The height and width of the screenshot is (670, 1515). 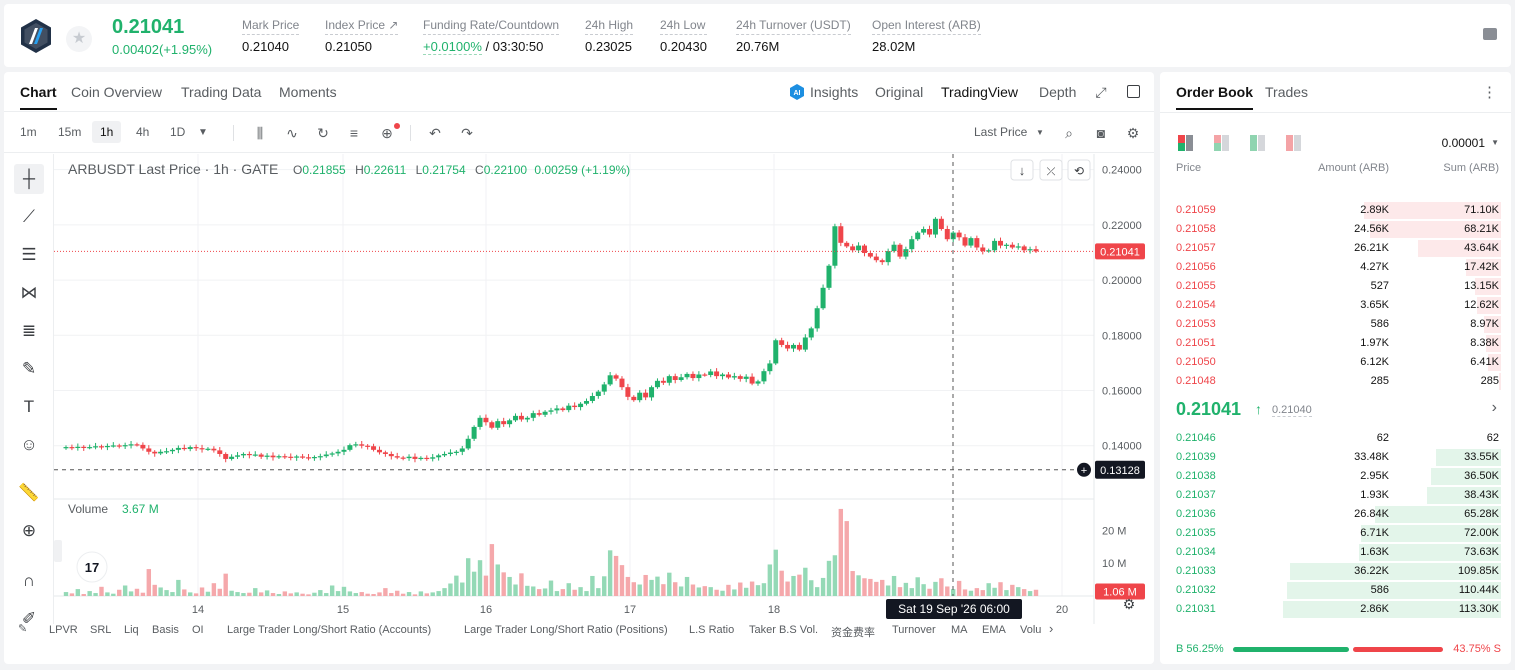 What do you see at coordinates (1335, 495) in the screenshot?
I see `bid-row: 0.21037 1.93K 38.43K` at bounding box center [1335, 495].